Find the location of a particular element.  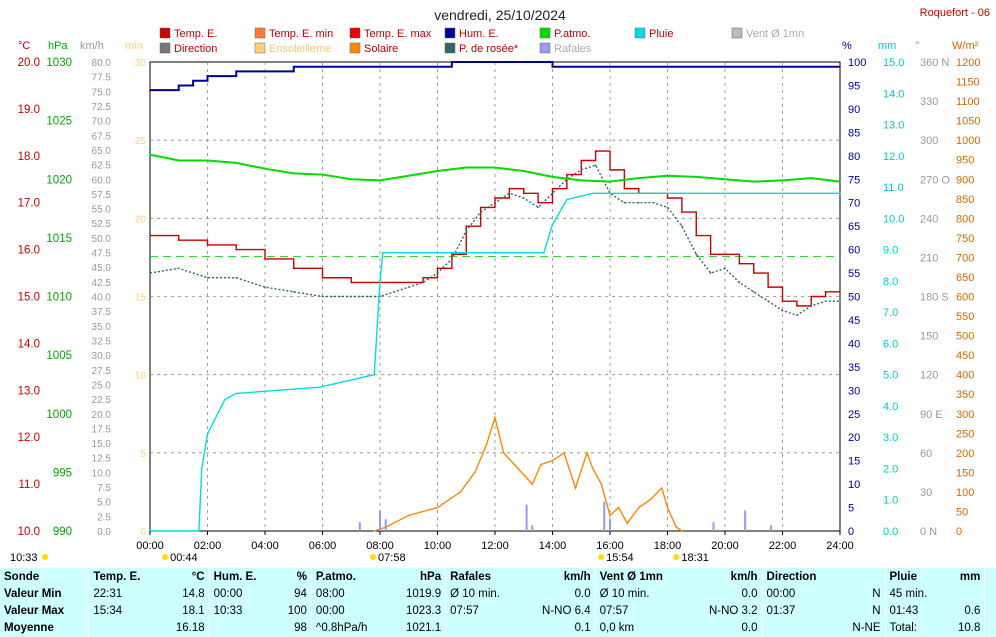

axis-tick-wind: 5.0 is located at coordinates (104, 503).